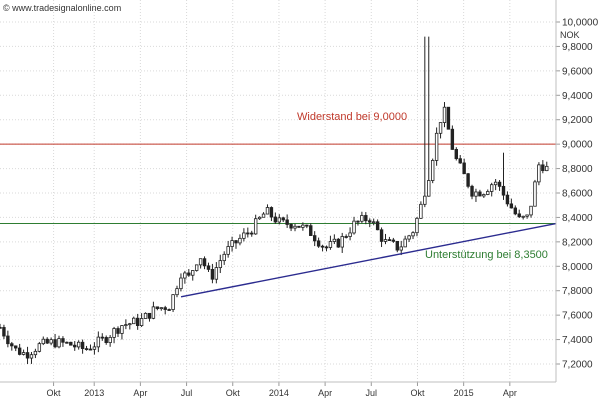 The width and height of the screenshot is (600, 400). What do you see at coordinates (577, 96) in the screenshot?
I see `y-tick-label: 9,4000` at bounding box center [577, 96].